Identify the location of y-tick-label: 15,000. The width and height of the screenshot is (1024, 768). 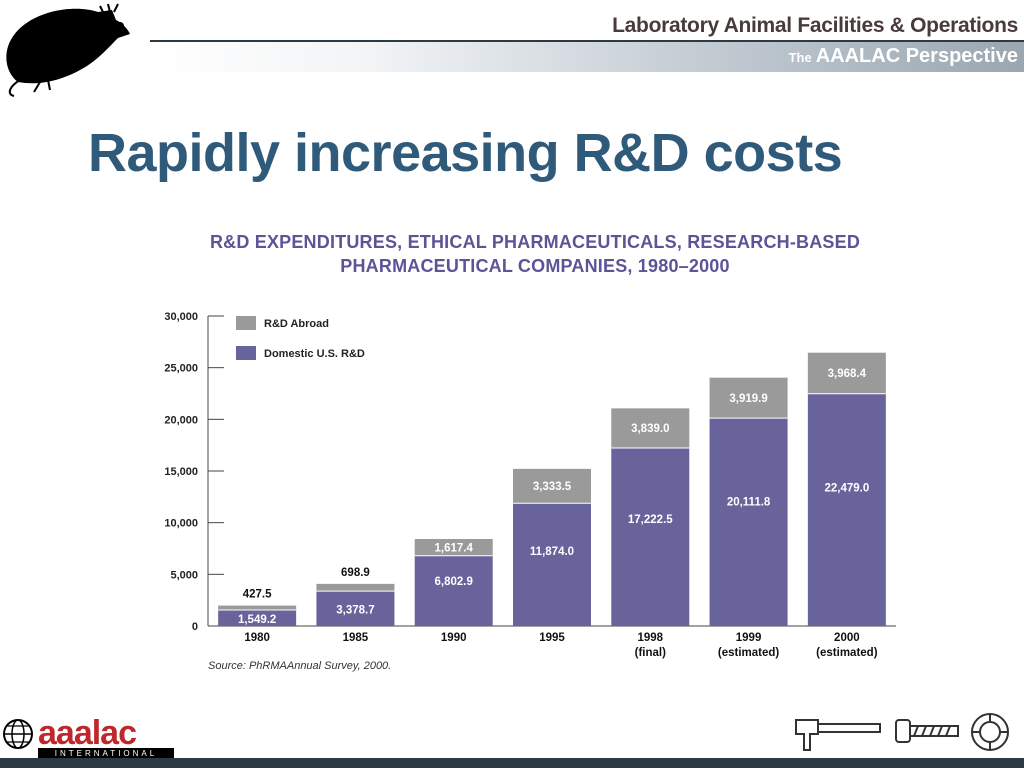
(181, 472).